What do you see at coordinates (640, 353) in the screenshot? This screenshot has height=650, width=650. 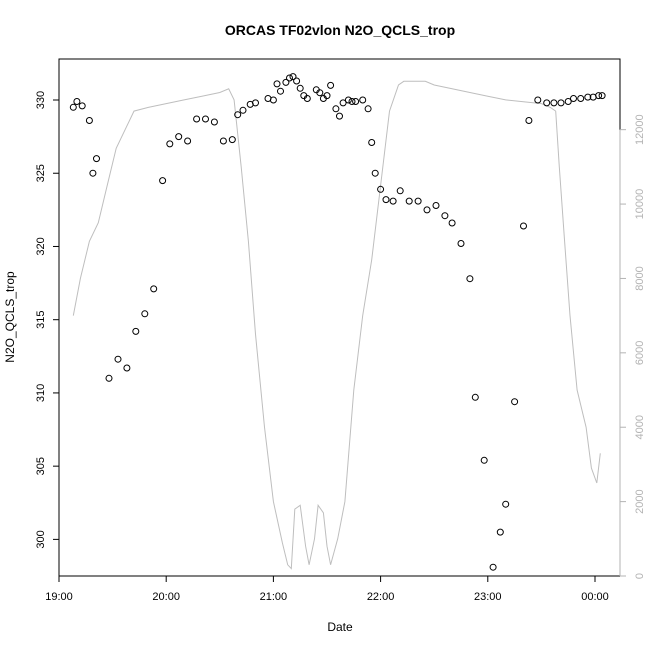 I see `y-right-tick-label: 6000` at bounding box center [640, 353].